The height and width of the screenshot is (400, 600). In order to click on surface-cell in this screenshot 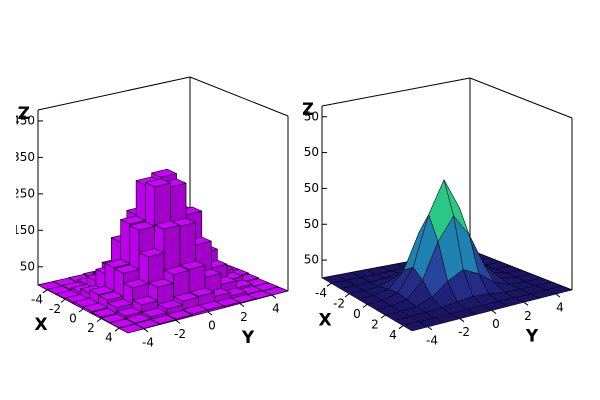, I will do `click(415, 326)`.